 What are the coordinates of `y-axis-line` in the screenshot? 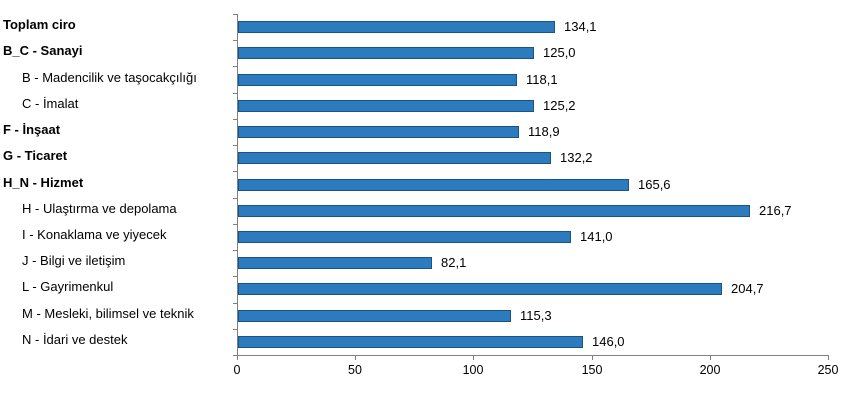 It's located at (237, 184).